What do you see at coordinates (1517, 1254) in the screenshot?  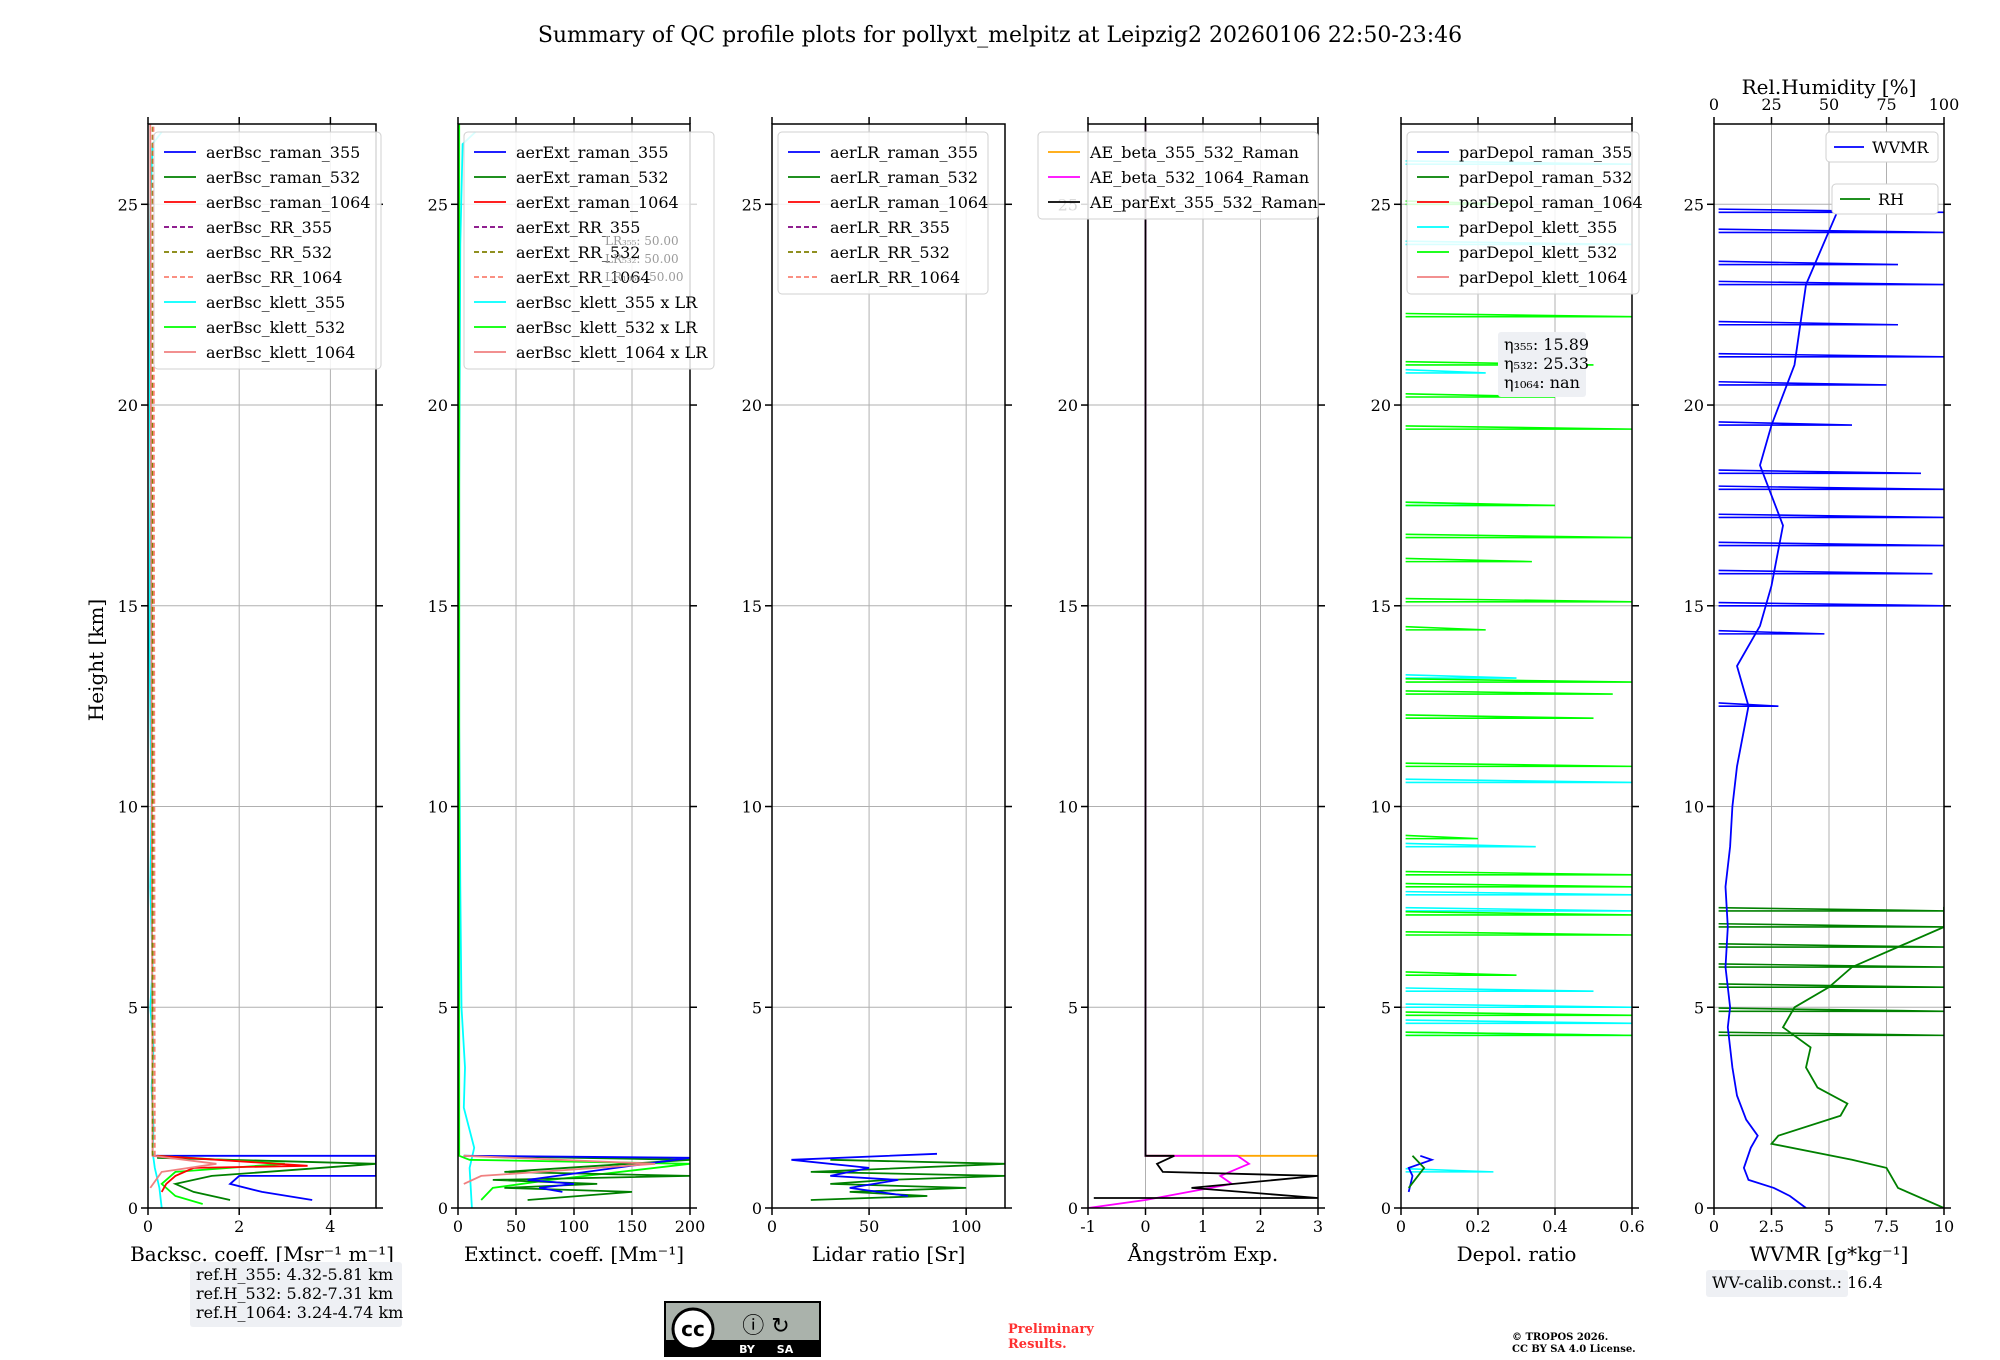 I see `x-axis-label: Depol. ratio` at bounding box center [1517, 1254].